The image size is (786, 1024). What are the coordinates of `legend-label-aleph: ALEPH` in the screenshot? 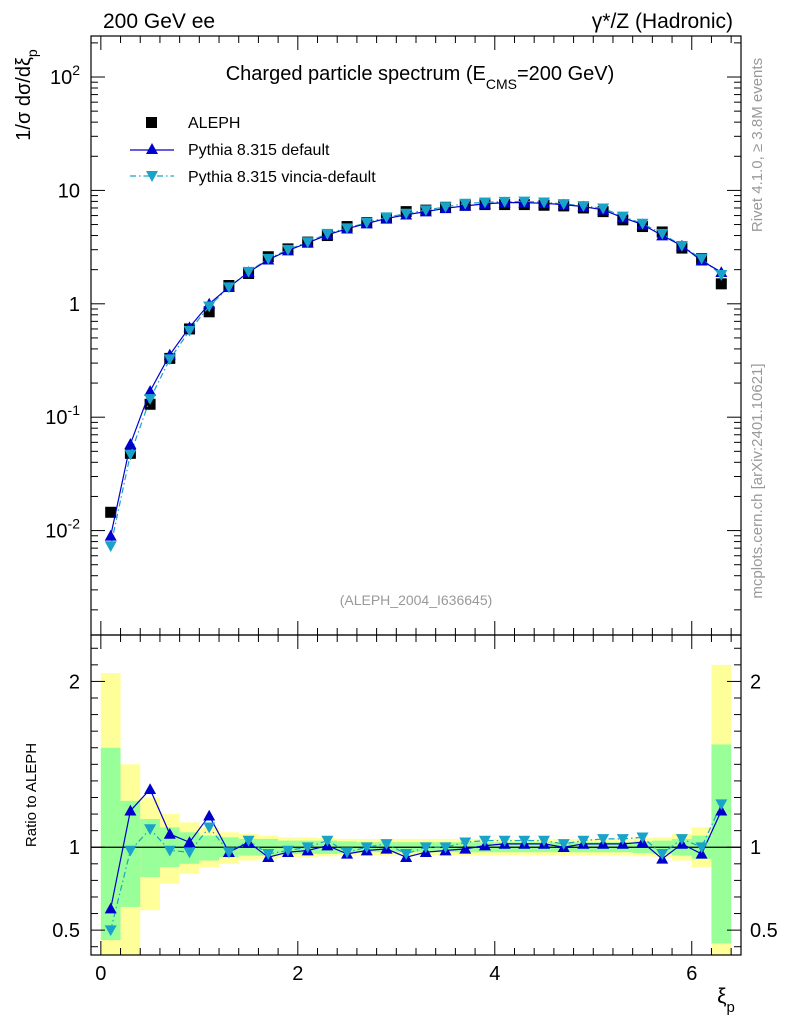 It's located at (214, 123).